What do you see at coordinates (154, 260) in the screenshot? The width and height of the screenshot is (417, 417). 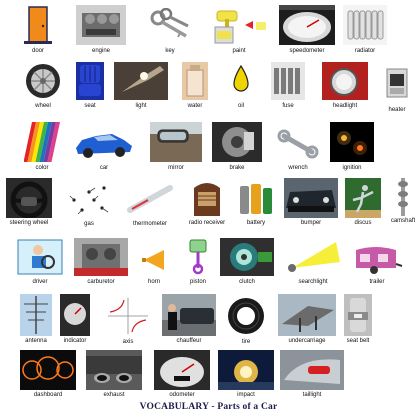 I see `horn-image` at bounding box center [154, 260].